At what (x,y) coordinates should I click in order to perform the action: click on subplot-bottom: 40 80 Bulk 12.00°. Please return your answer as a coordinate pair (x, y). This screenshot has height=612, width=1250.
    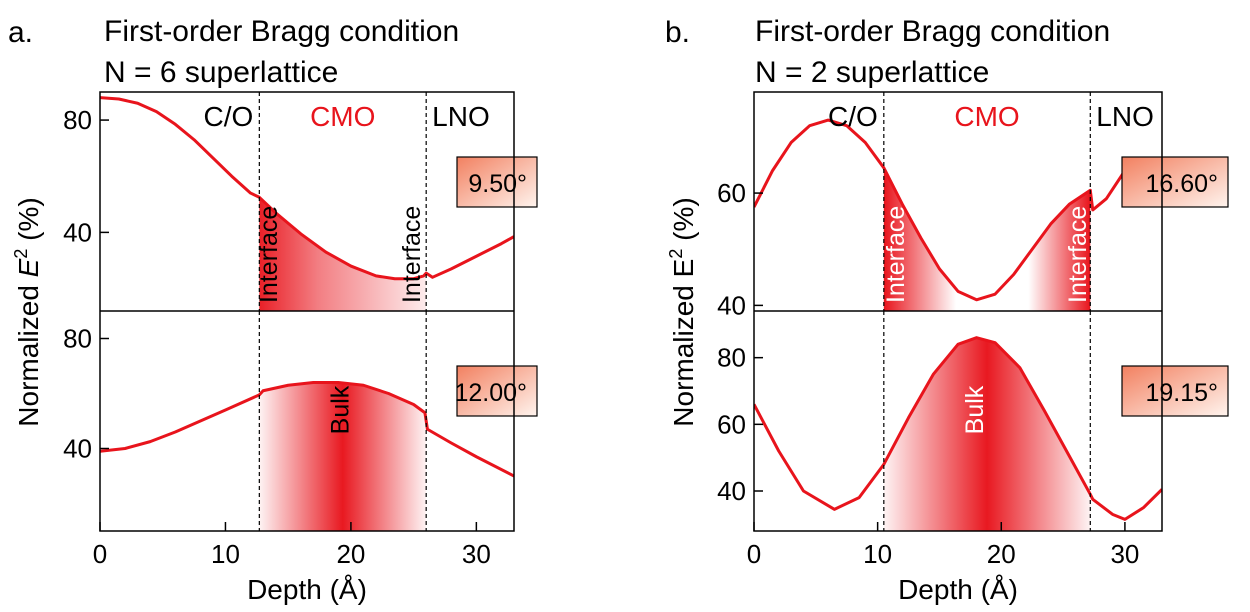
    Looking at the image, I should click on (300, 421).